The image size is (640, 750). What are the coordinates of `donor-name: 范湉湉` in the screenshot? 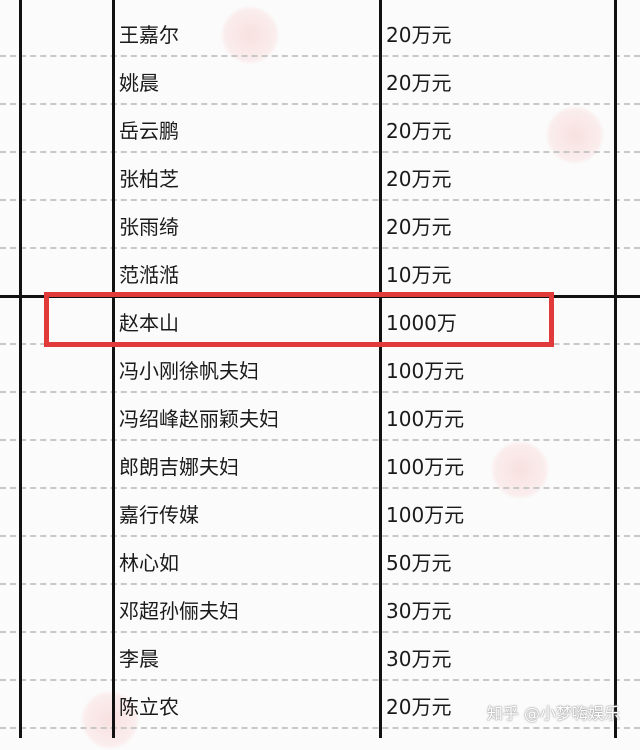 It's located at (149, 275).